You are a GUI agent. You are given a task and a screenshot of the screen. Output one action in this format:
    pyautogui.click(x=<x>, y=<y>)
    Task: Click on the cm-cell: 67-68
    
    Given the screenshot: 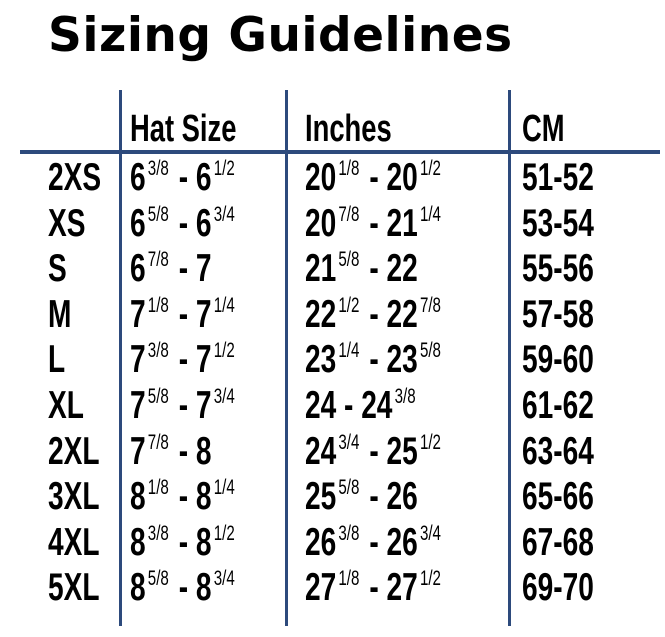 What is the action you would take?
    pyautogui.click(x=558, y=542)
    